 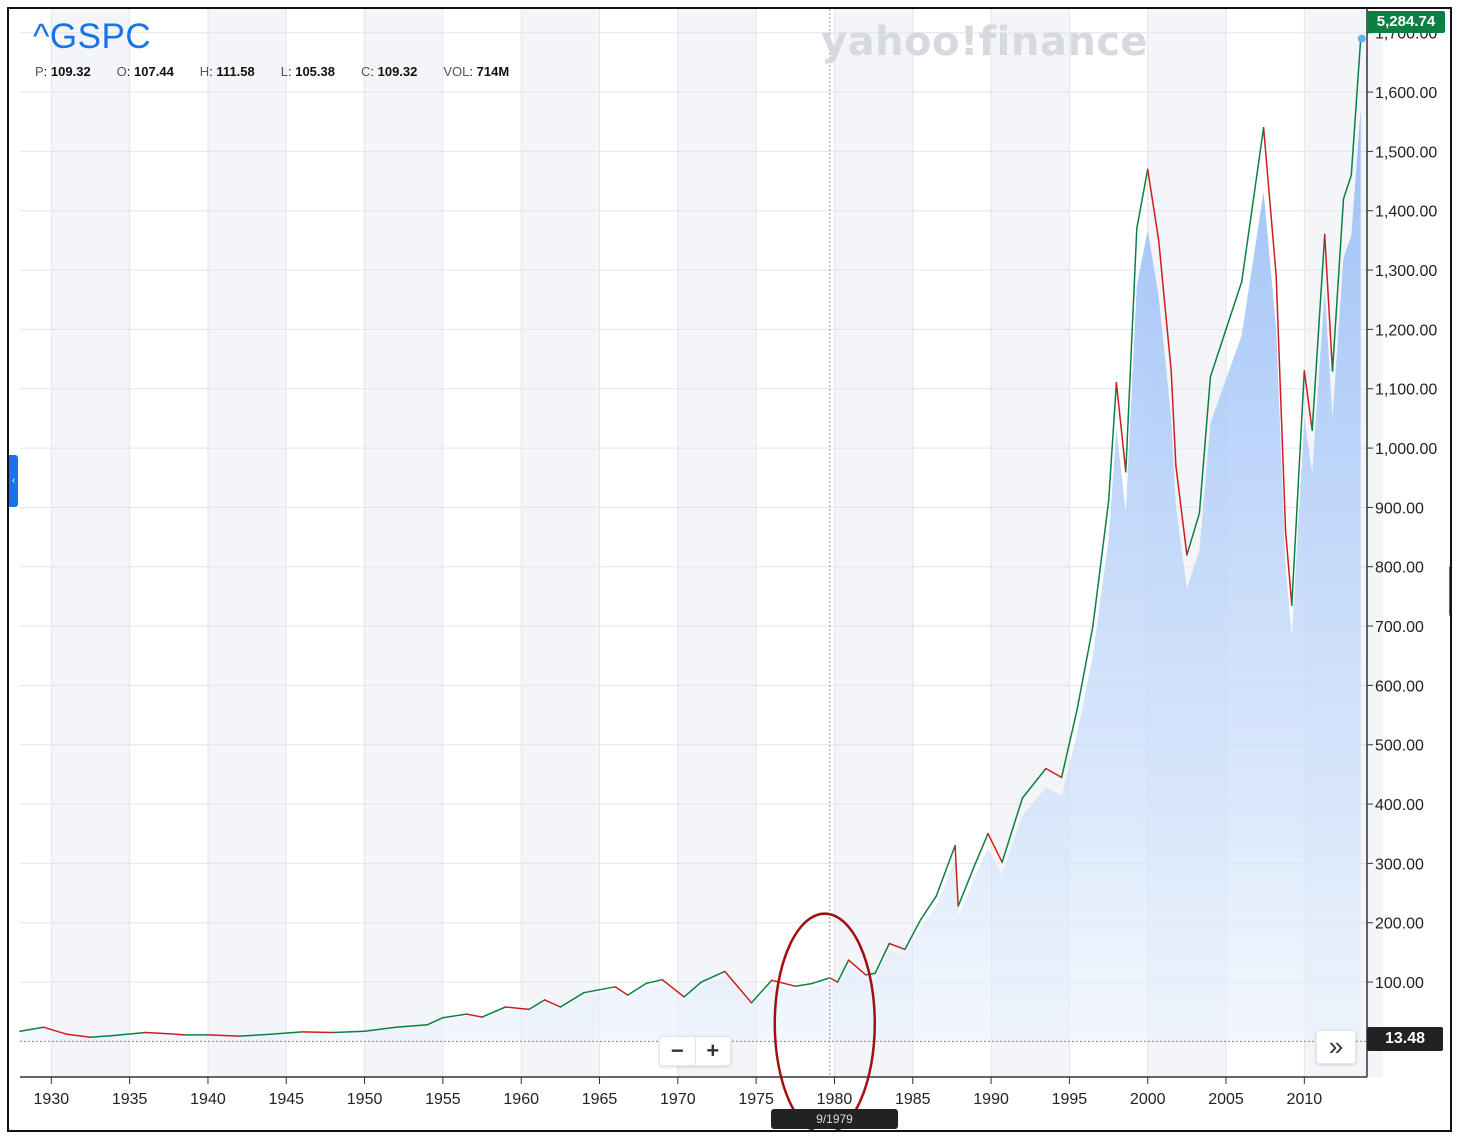 What do you see at coordinates (1405, 1039) in the screenshot?
I see `base-price-badge: 13.48` at bounding box center [1405, 1039].